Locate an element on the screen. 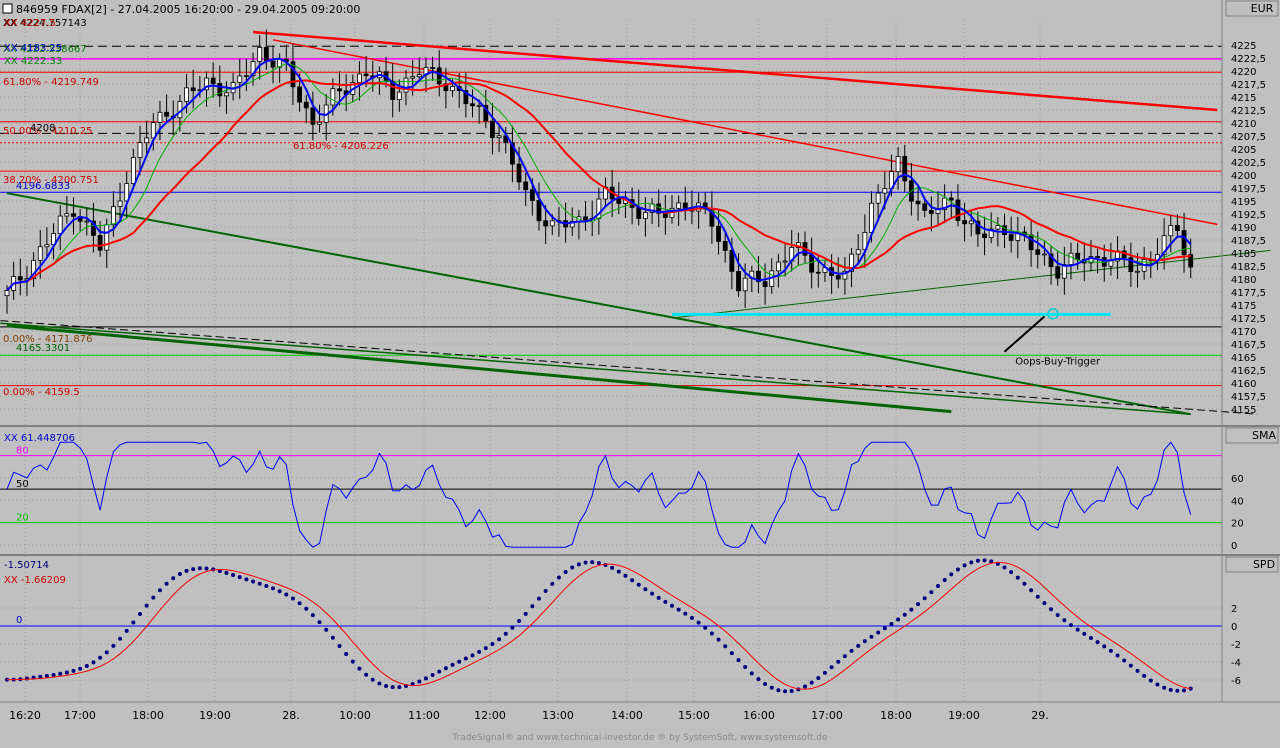 Image resolution: width=1280 pixels, height=748 pixels. price-tick-label: 4197,5 is located at coordinates (1248, 189).